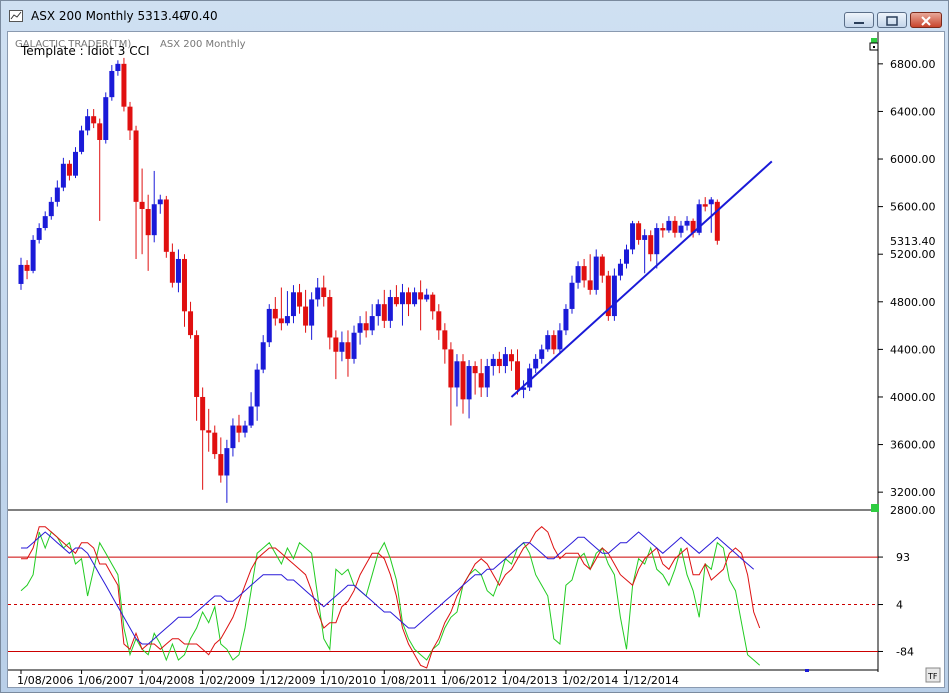 The width and height of the screenshot is (951, 695). Describe the element at coordinates (287, 680) in the screenshot. I see `time-tick-label: 1/12/2009` at that location.